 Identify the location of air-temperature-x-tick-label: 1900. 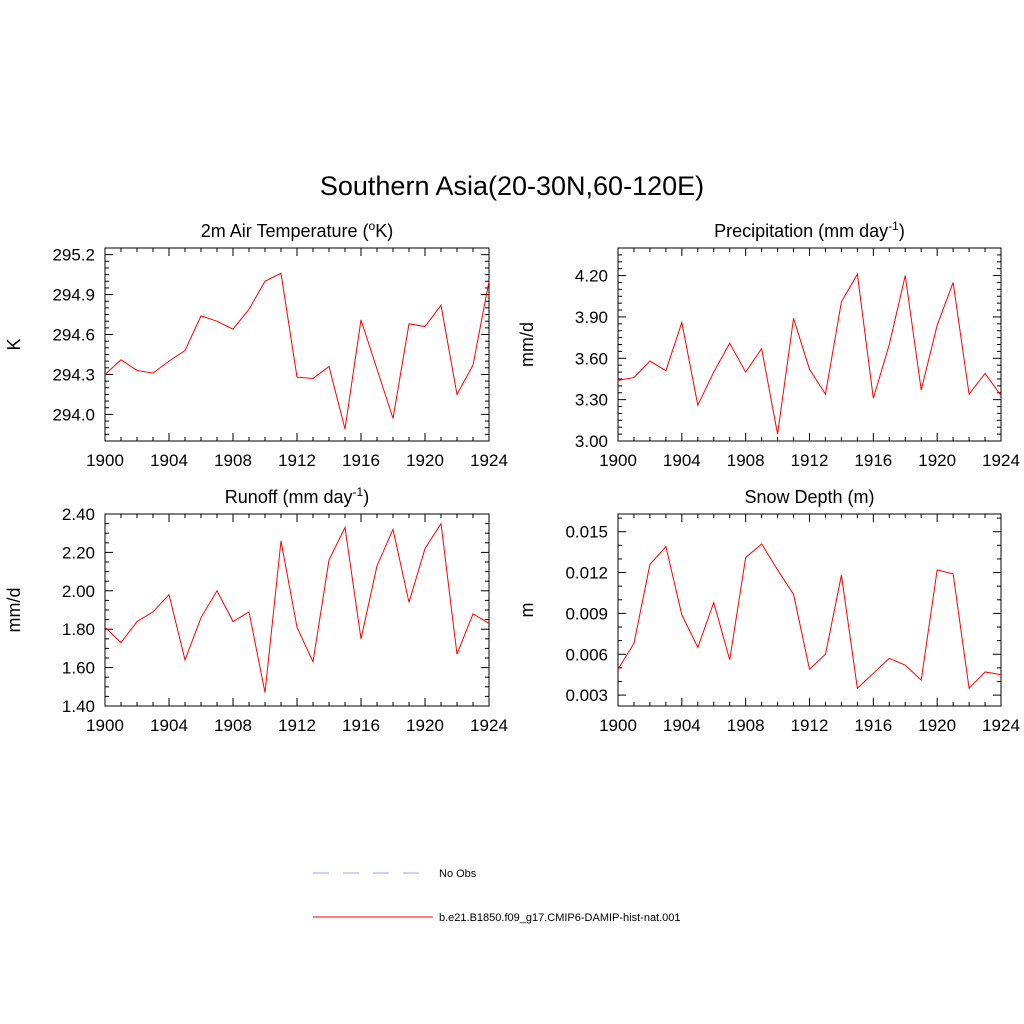
(105, 460).